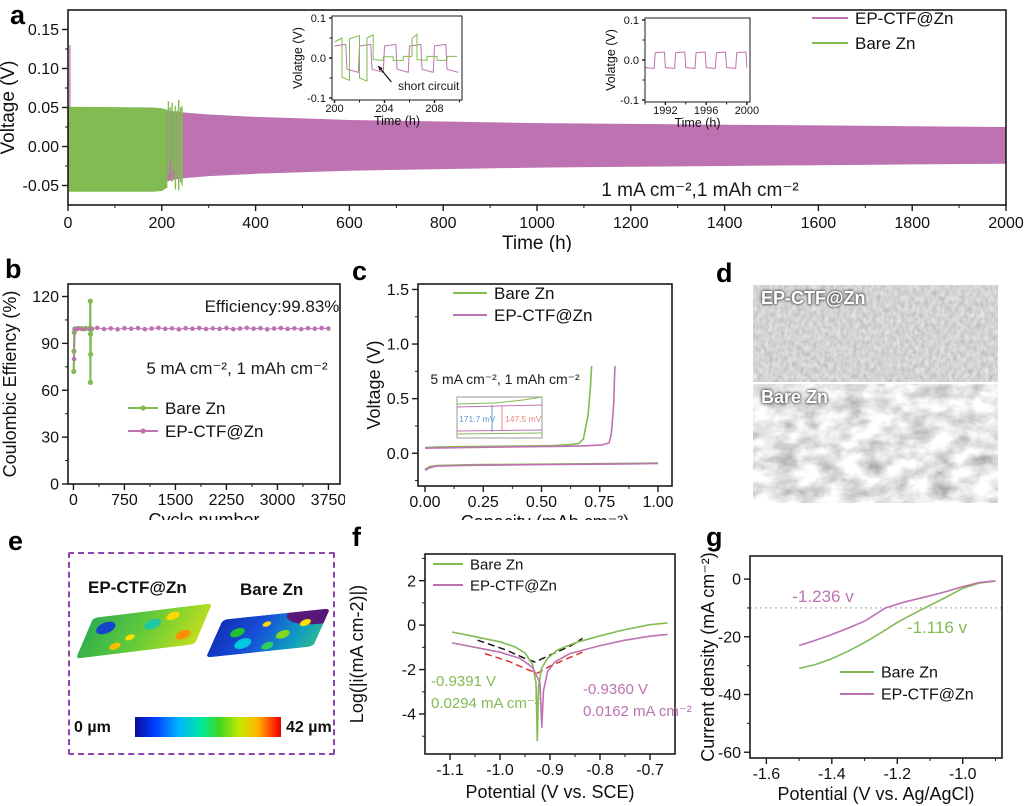  What do you see at coordinates (50, 344) in the screenshot?
I see `svg-text: 90` at bounding box center [50, 344].